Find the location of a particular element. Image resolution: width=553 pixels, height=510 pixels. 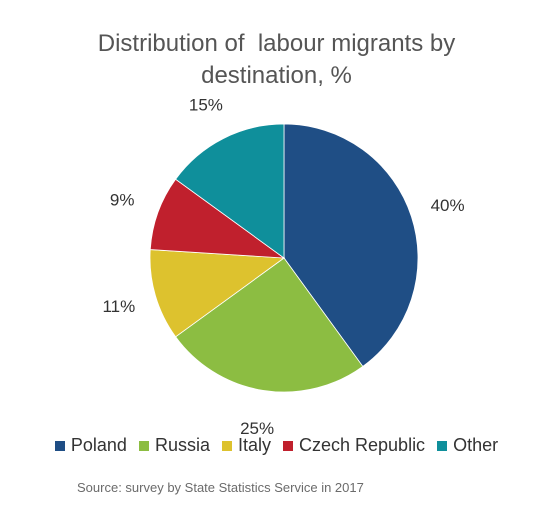

chart-title-line-2: destination, % is located at coordinates (276, 75).